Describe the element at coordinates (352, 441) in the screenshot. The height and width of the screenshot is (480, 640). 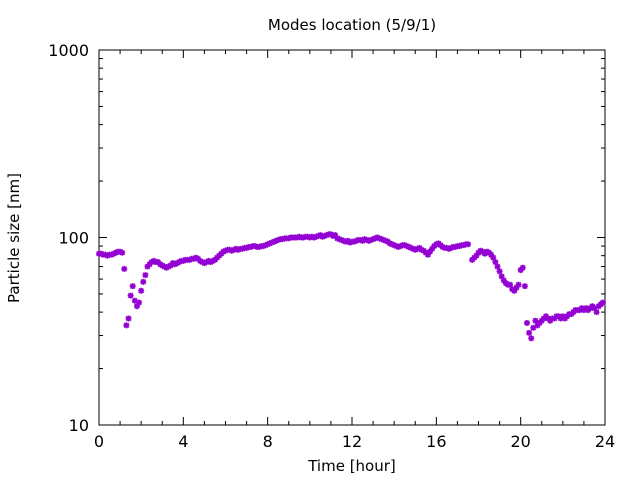
I see `x-tick-label: 12` at that location.